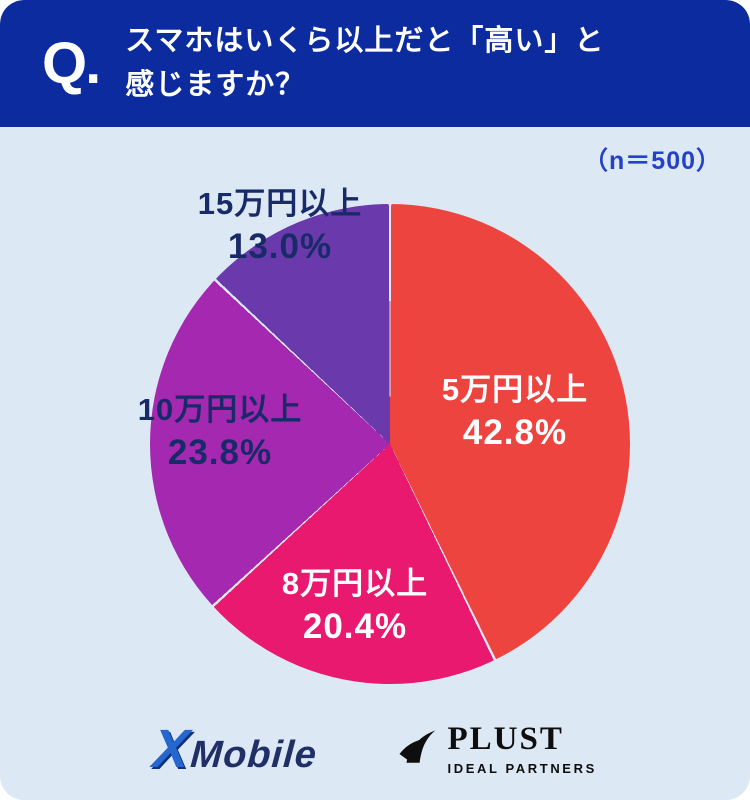 The width and height of the screenshot is (750, 800). Describe the element at coordinates (364, 63) in the screenshot. I see `question-title: スマホはいくら以上だと「高い」と 感じますか？` at that location.